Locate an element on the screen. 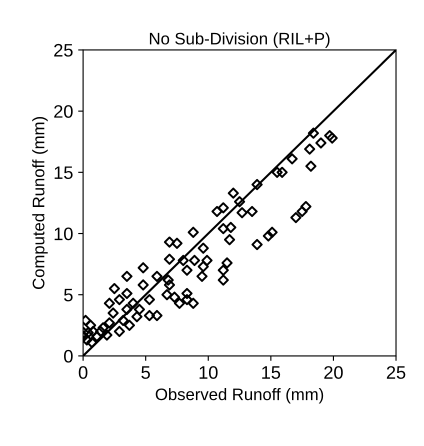 This screenshot has width=424, height=446. x-tick-label: 15 is located at coordinates (271, 372).